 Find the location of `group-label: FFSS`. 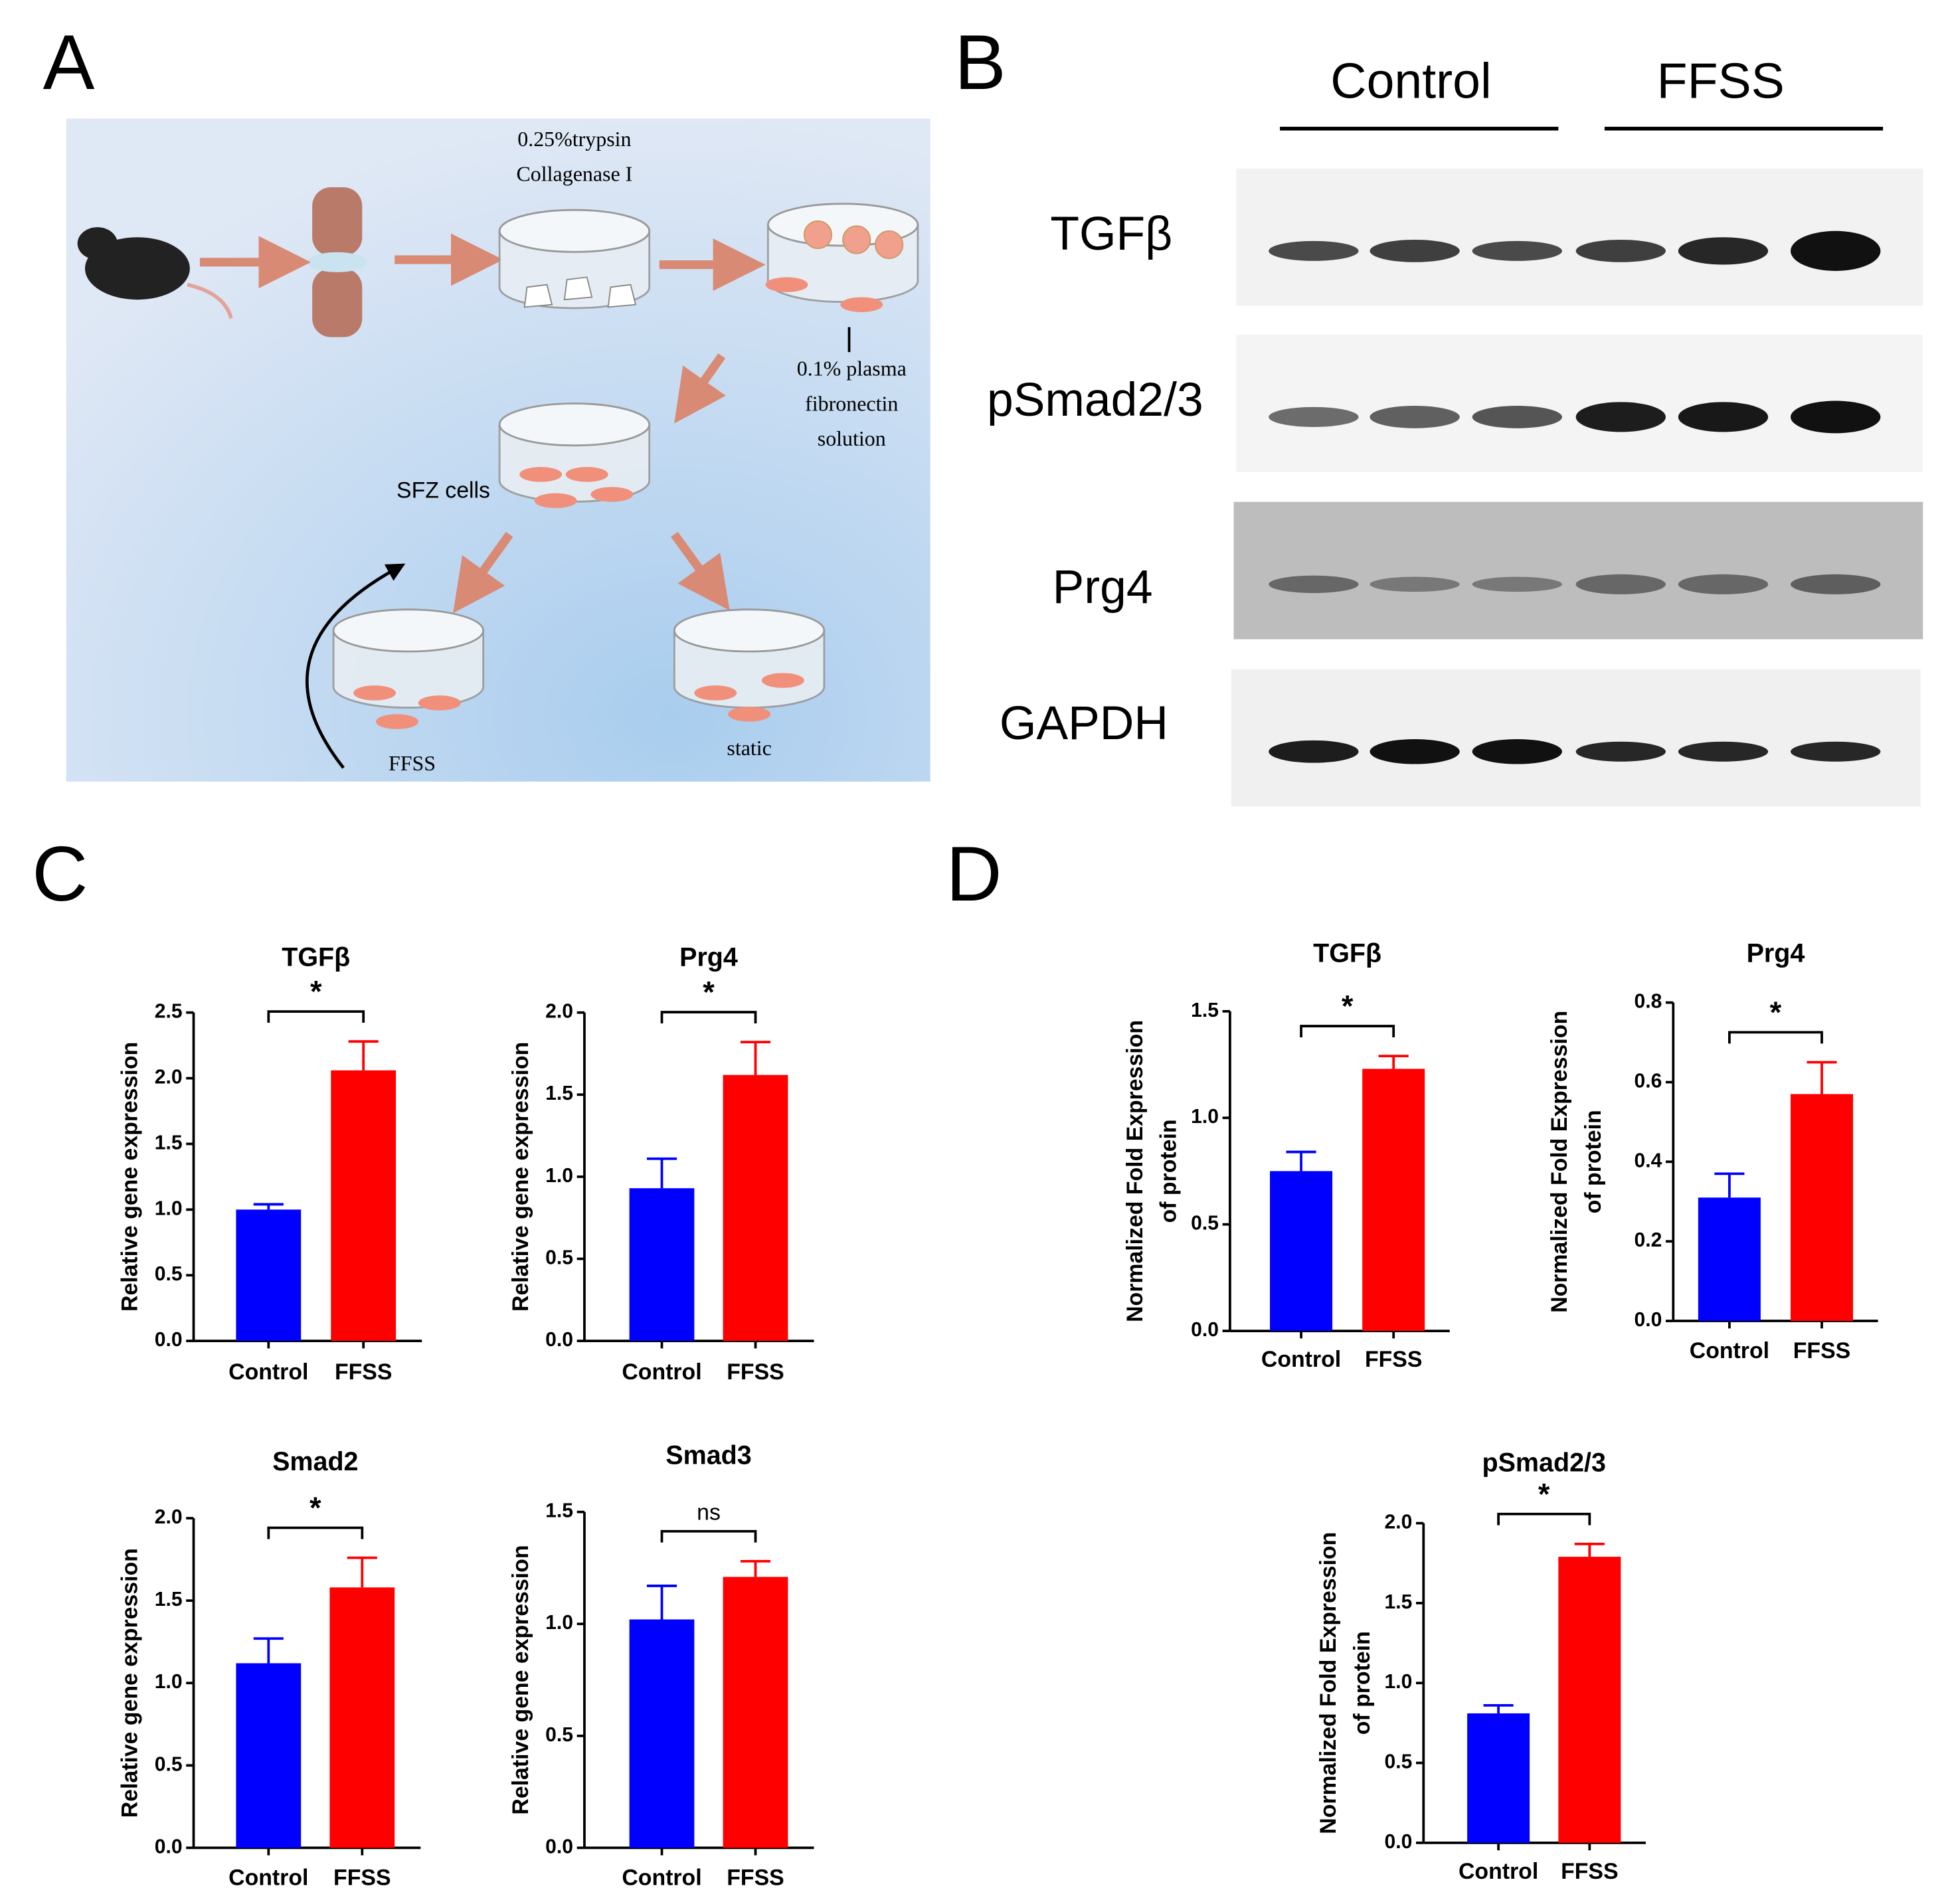

group-label: FFSS is located at coordinates (1721, 81).